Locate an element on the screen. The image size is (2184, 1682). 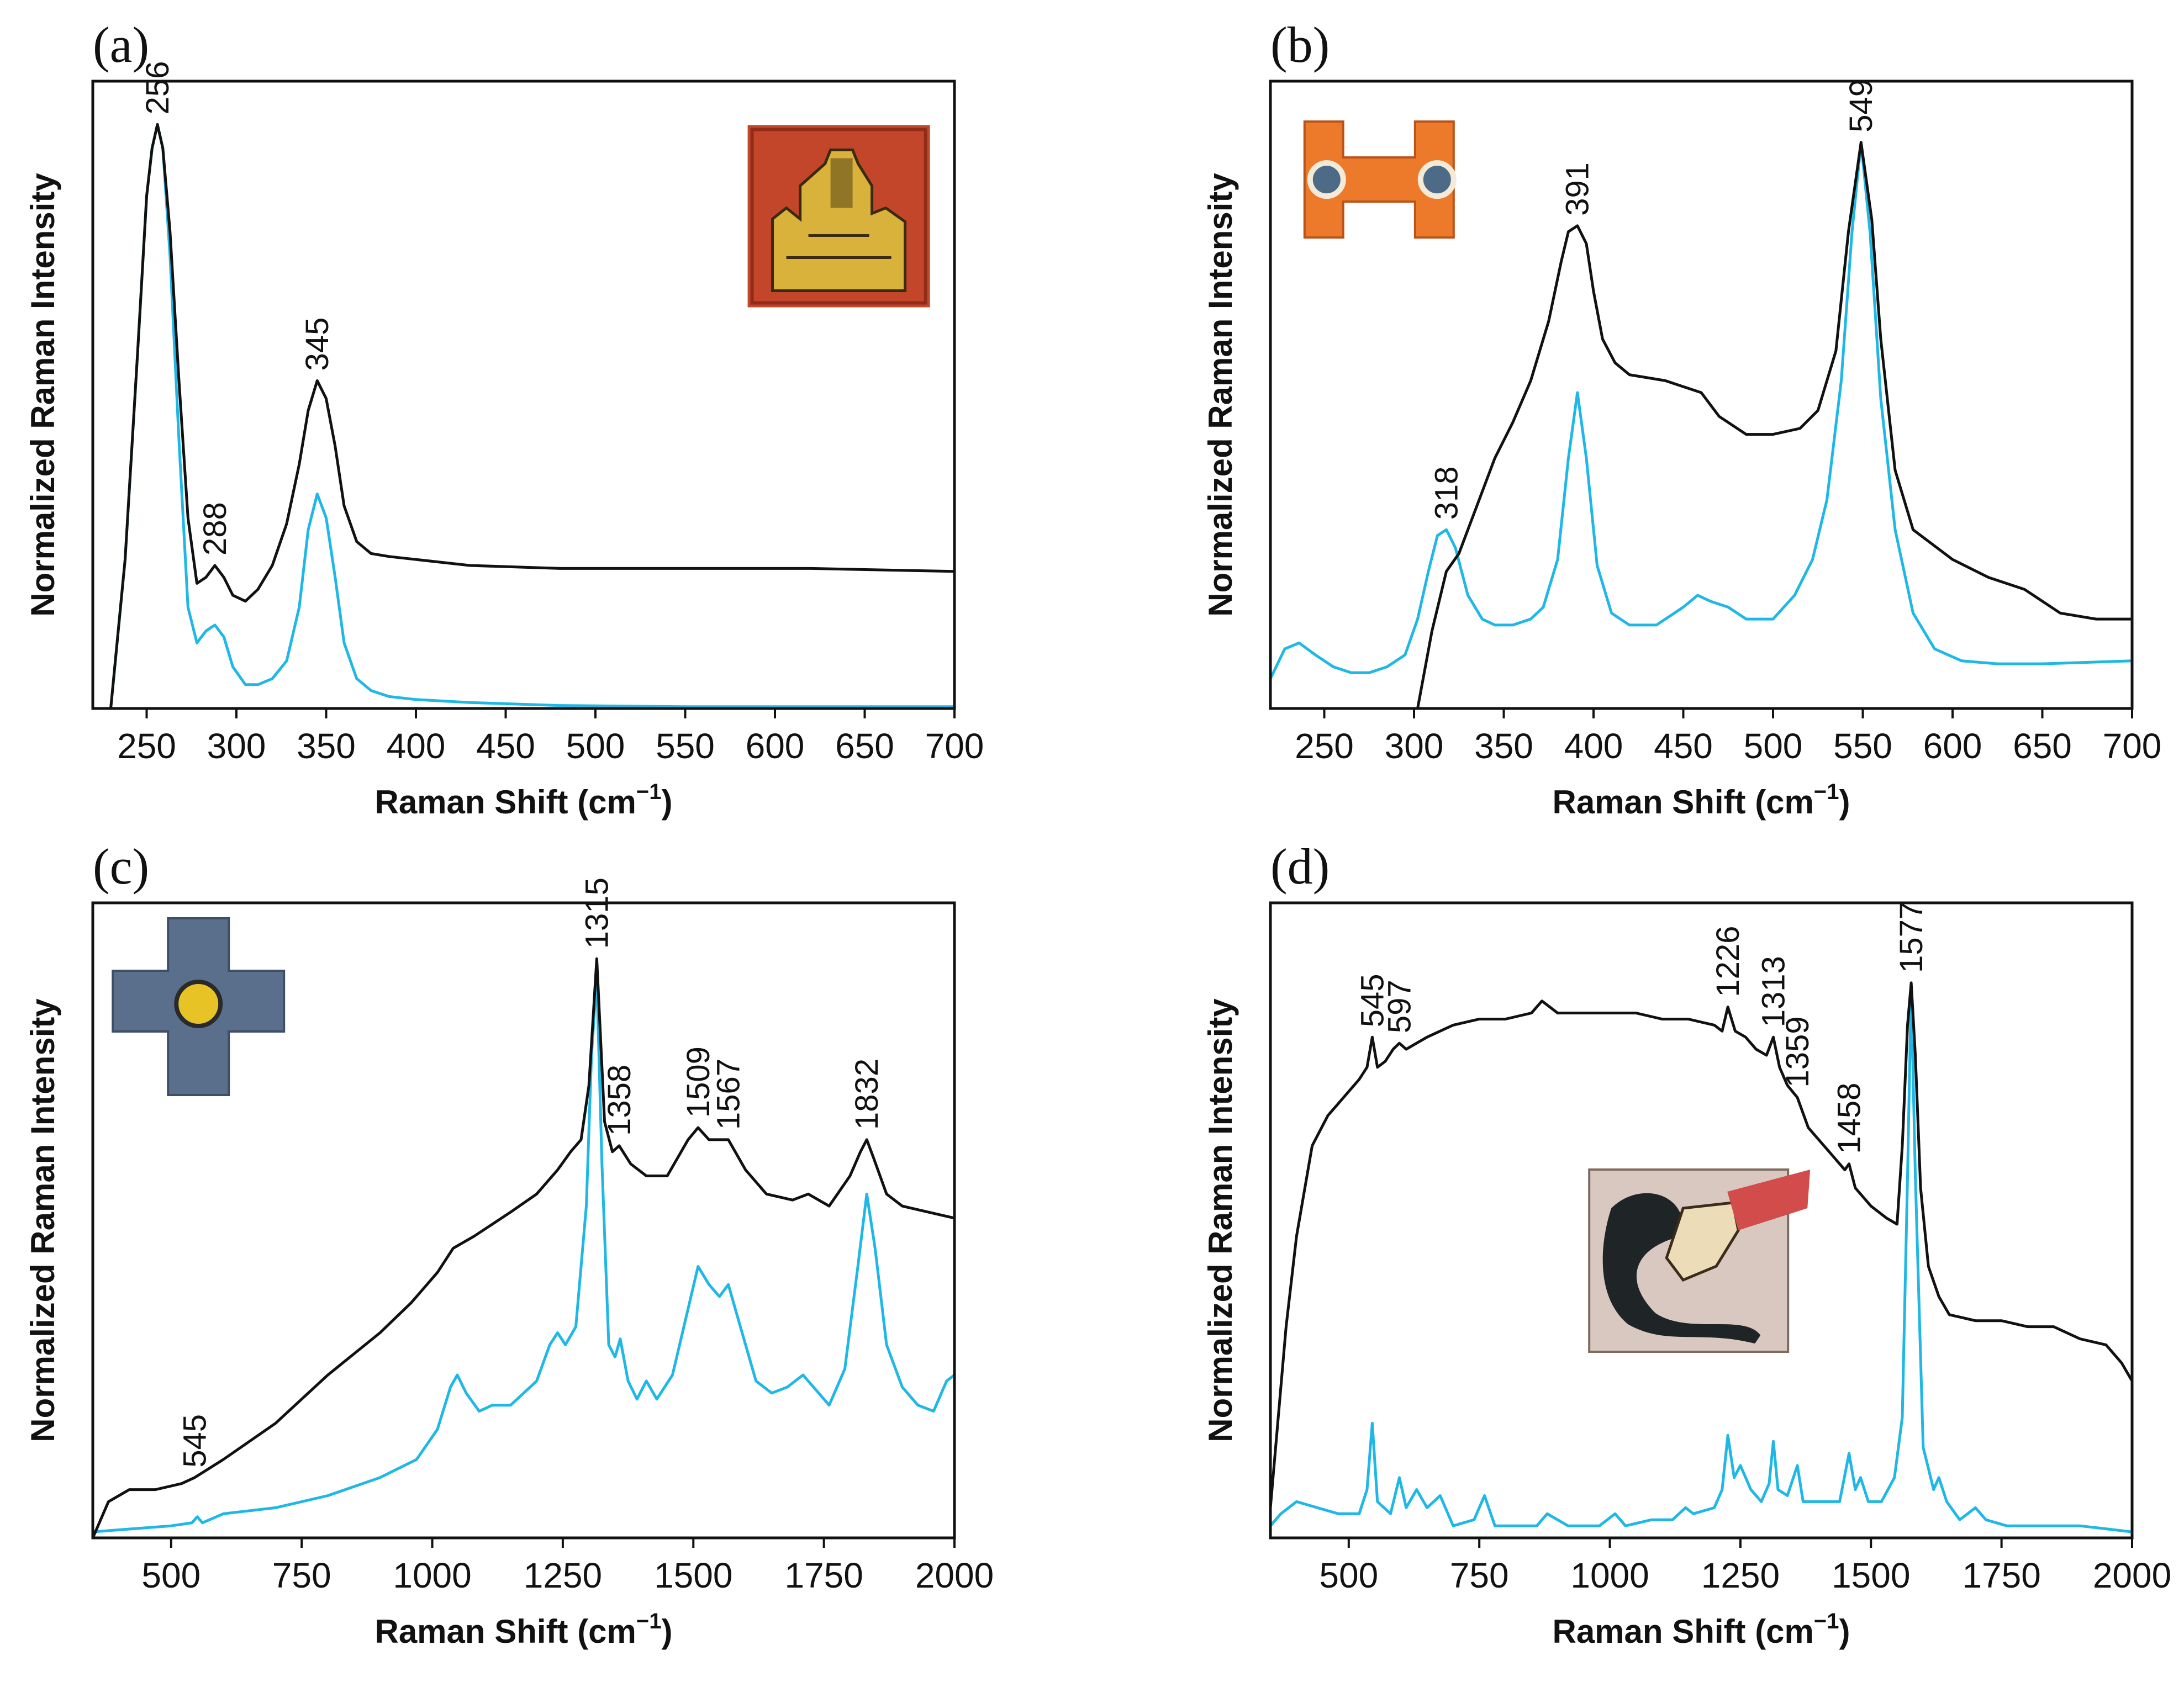
peak-label: 597 is located at coordinates (1400, 1007).